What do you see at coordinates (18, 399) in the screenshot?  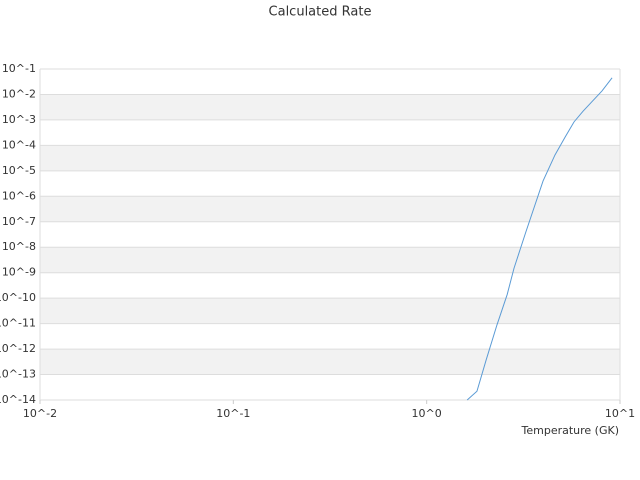 I see `y-tick-label: 10^-14` at bounding box center [18, 399].